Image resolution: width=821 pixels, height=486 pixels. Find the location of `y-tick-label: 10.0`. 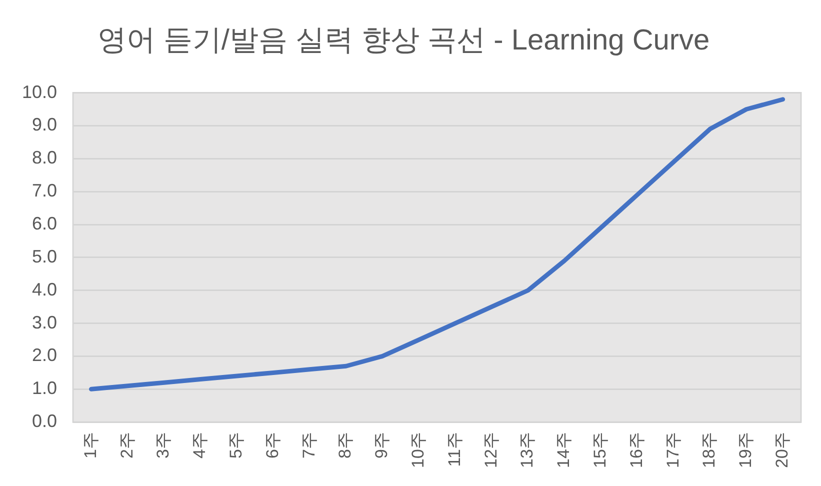

y-tick-label: 10.0 is located at coordinates (40, 92).